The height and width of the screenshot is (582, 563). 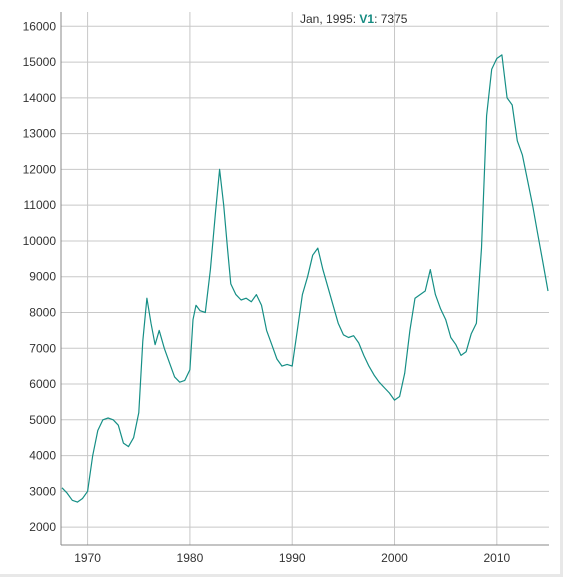 What do you see at coordinates (42, 527) in the screenshot?
I see `y-tick-label: 2000` at bounding box center [42, 527].